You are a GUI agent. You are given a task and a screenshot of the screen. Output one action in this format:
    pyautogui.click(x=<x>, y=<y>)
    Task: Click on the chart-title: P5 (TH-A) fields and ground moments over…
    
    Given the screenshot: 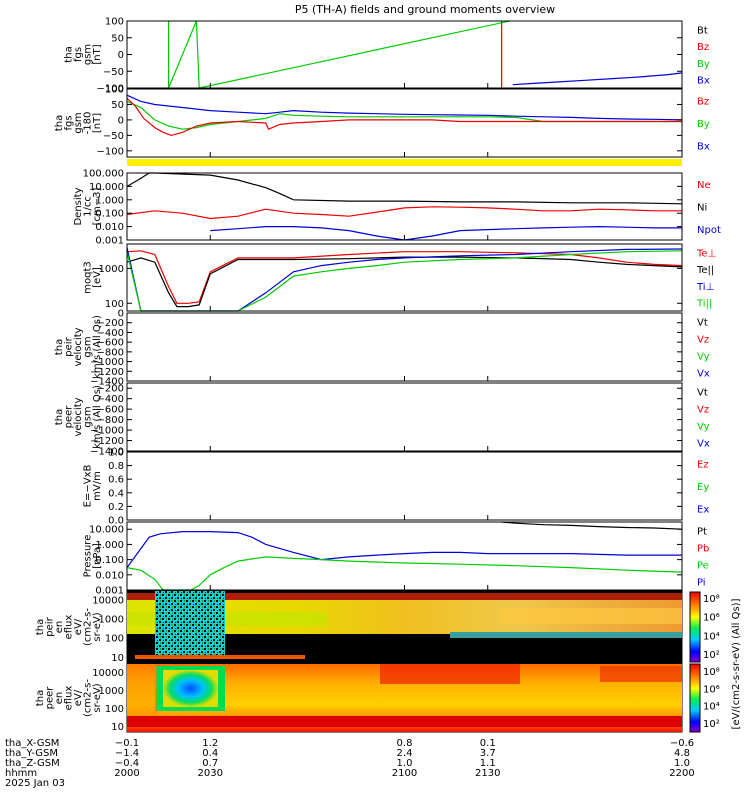 What is the action you would take?
    pyautogui.click(x=425, y=9)
    